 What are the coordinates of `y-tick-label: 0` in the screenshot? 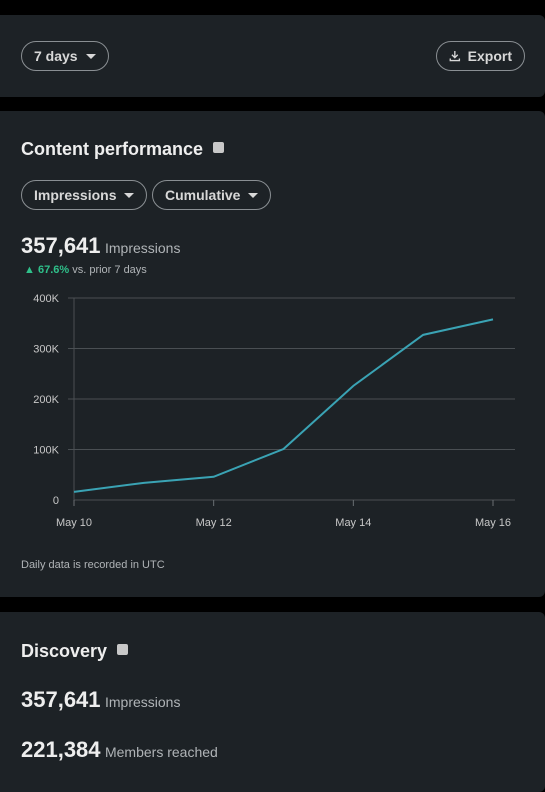 It's located at (56, 501).